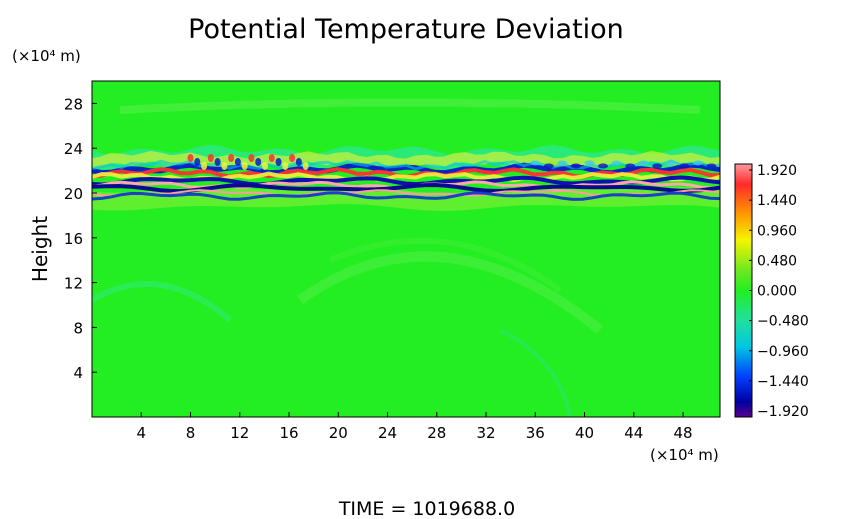 The width and height of the screenshot is (854, 519). What do you see at coordinates (78, 328) in the screenshot?
I see `y-tick-label: 8` at bounding box center [78, 328].